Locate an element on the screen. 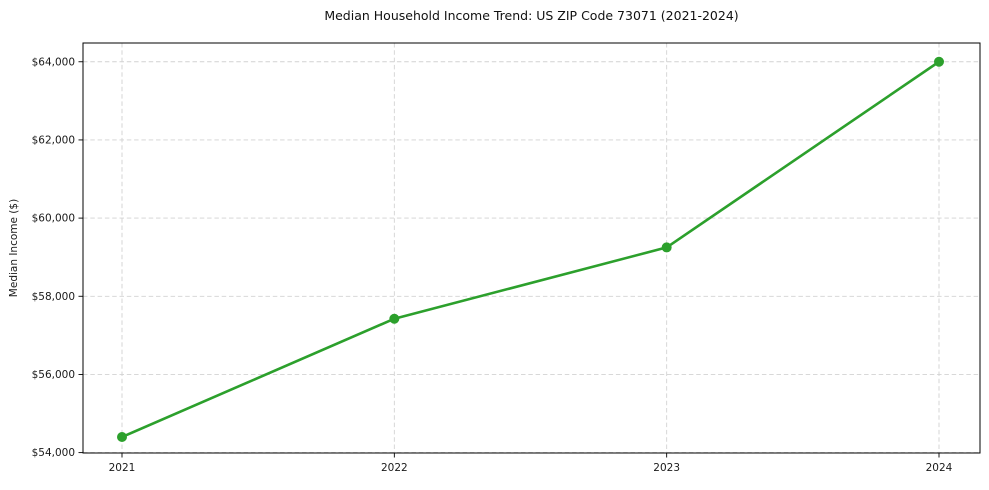 The width and height of the screenshot is (989, 490). x-tick-label: 2024 is located at coordinates (939, 468).